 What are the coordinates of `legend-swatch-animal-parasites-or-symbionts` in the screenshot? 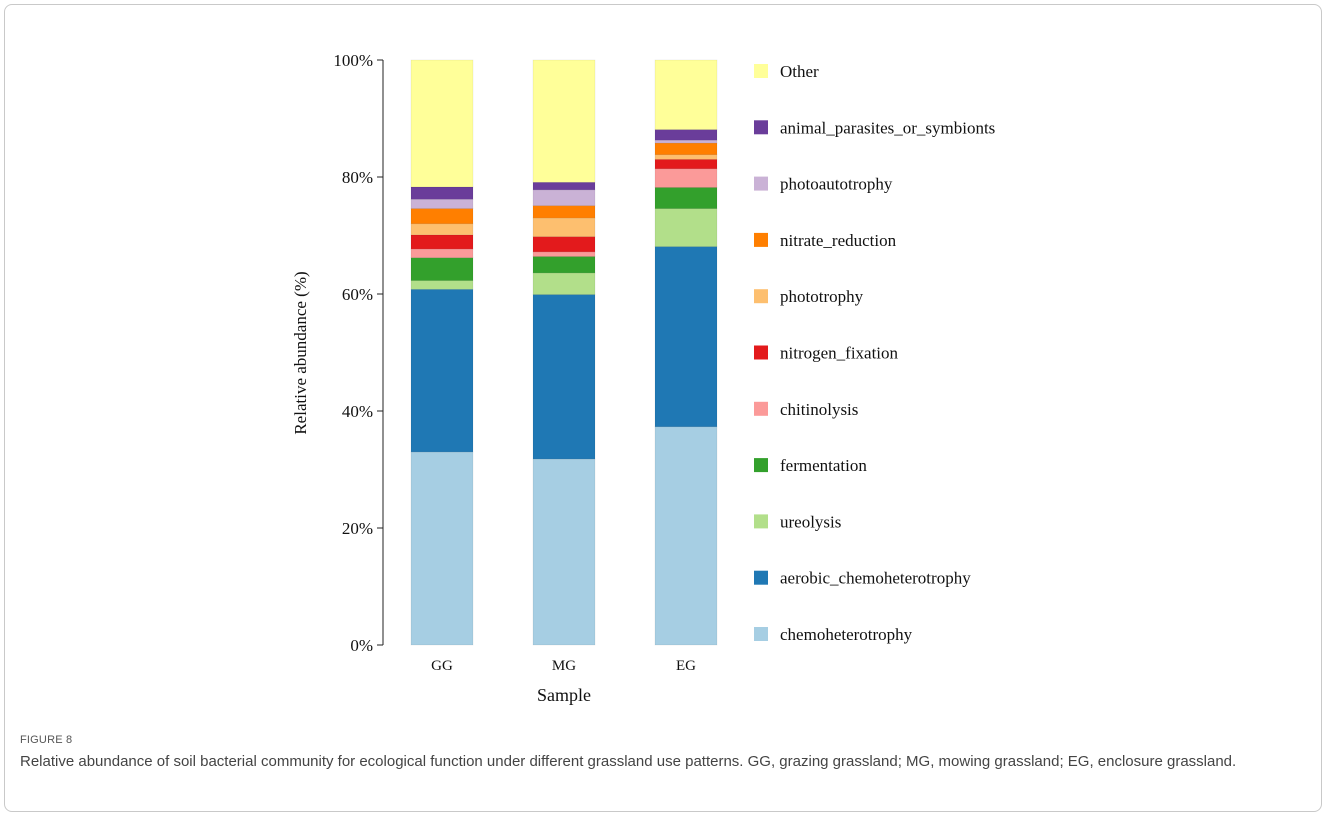 It's located at (761, 127).